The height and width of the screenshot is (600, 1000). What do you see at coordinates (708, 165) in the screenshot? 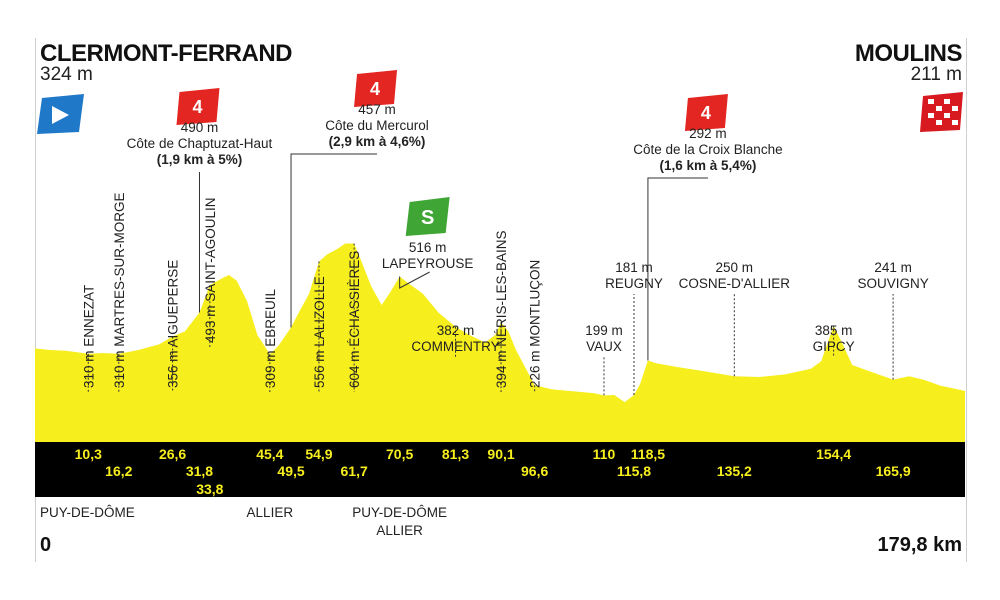
I see `climb-detail: (1,6 km à 5,4%)` at bounding box center [708, 165].